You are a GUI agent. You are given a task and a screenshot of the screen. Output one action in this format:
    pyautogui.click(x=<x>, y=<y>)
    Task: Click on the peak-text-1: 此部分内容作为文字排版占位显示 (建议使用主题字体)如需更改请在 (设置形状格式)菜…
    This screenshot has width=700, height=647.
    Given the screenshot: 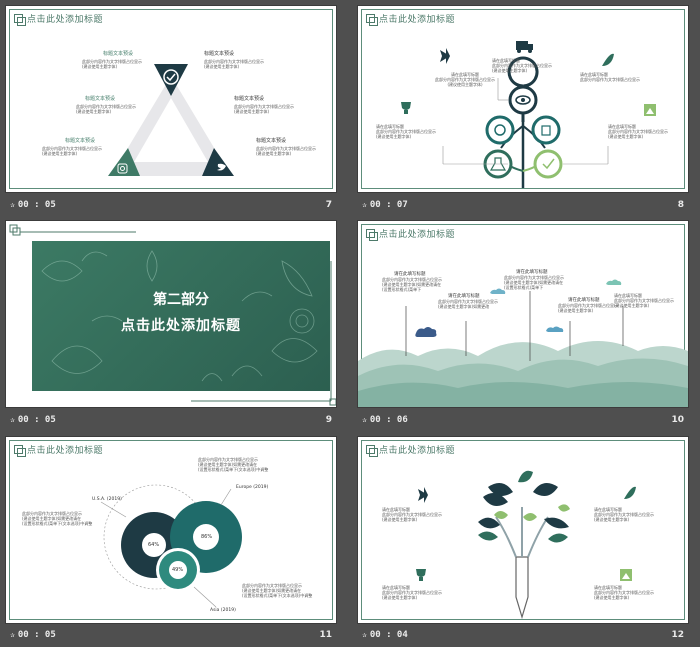 What is the action you would take?
    pyautogui.click(x=412, y=284)
    